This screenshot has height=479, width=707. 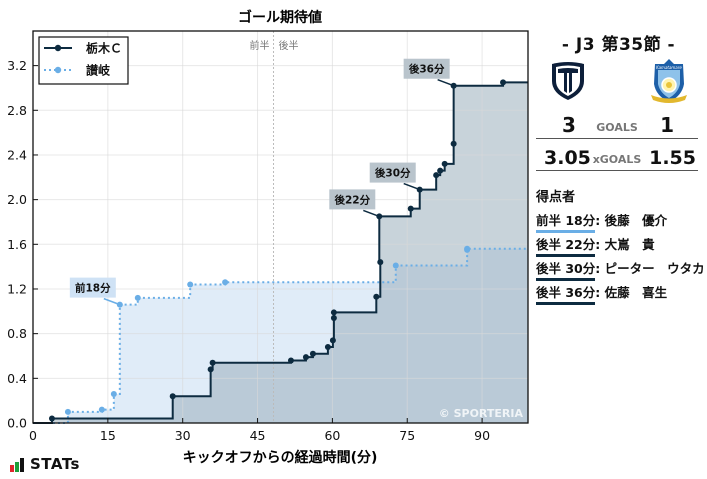 I want to click on goals-label: GOALS, so click(x=617, y=127).